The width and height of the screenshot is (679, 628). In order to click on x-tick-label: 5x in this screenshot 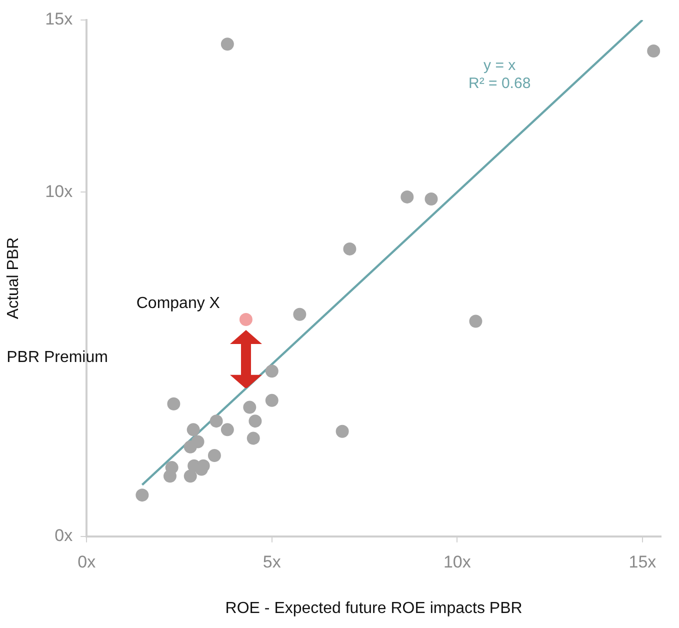, I will do `click(272, 562)`.